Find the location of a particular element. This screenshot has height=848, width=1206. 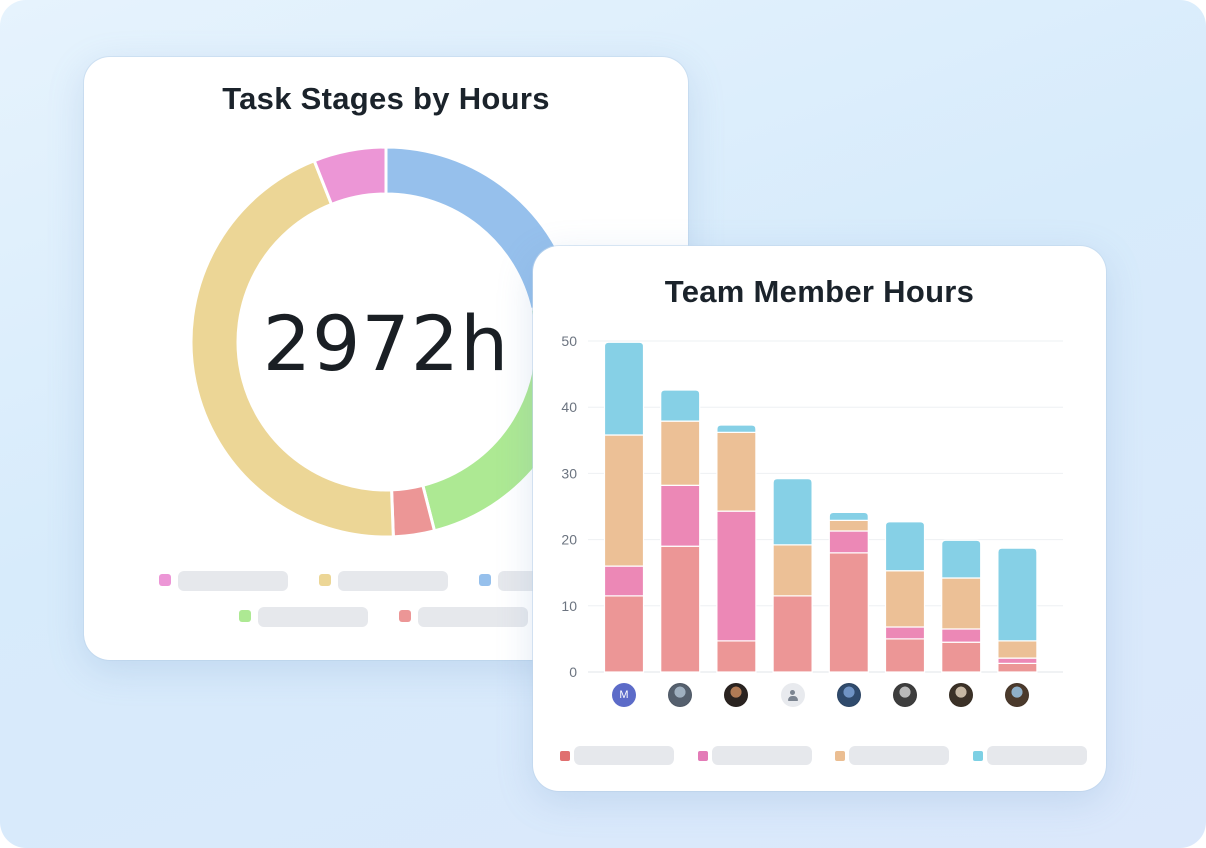

donut-chart-title: Task Stages by Hours is located at coordinates (386, 98).